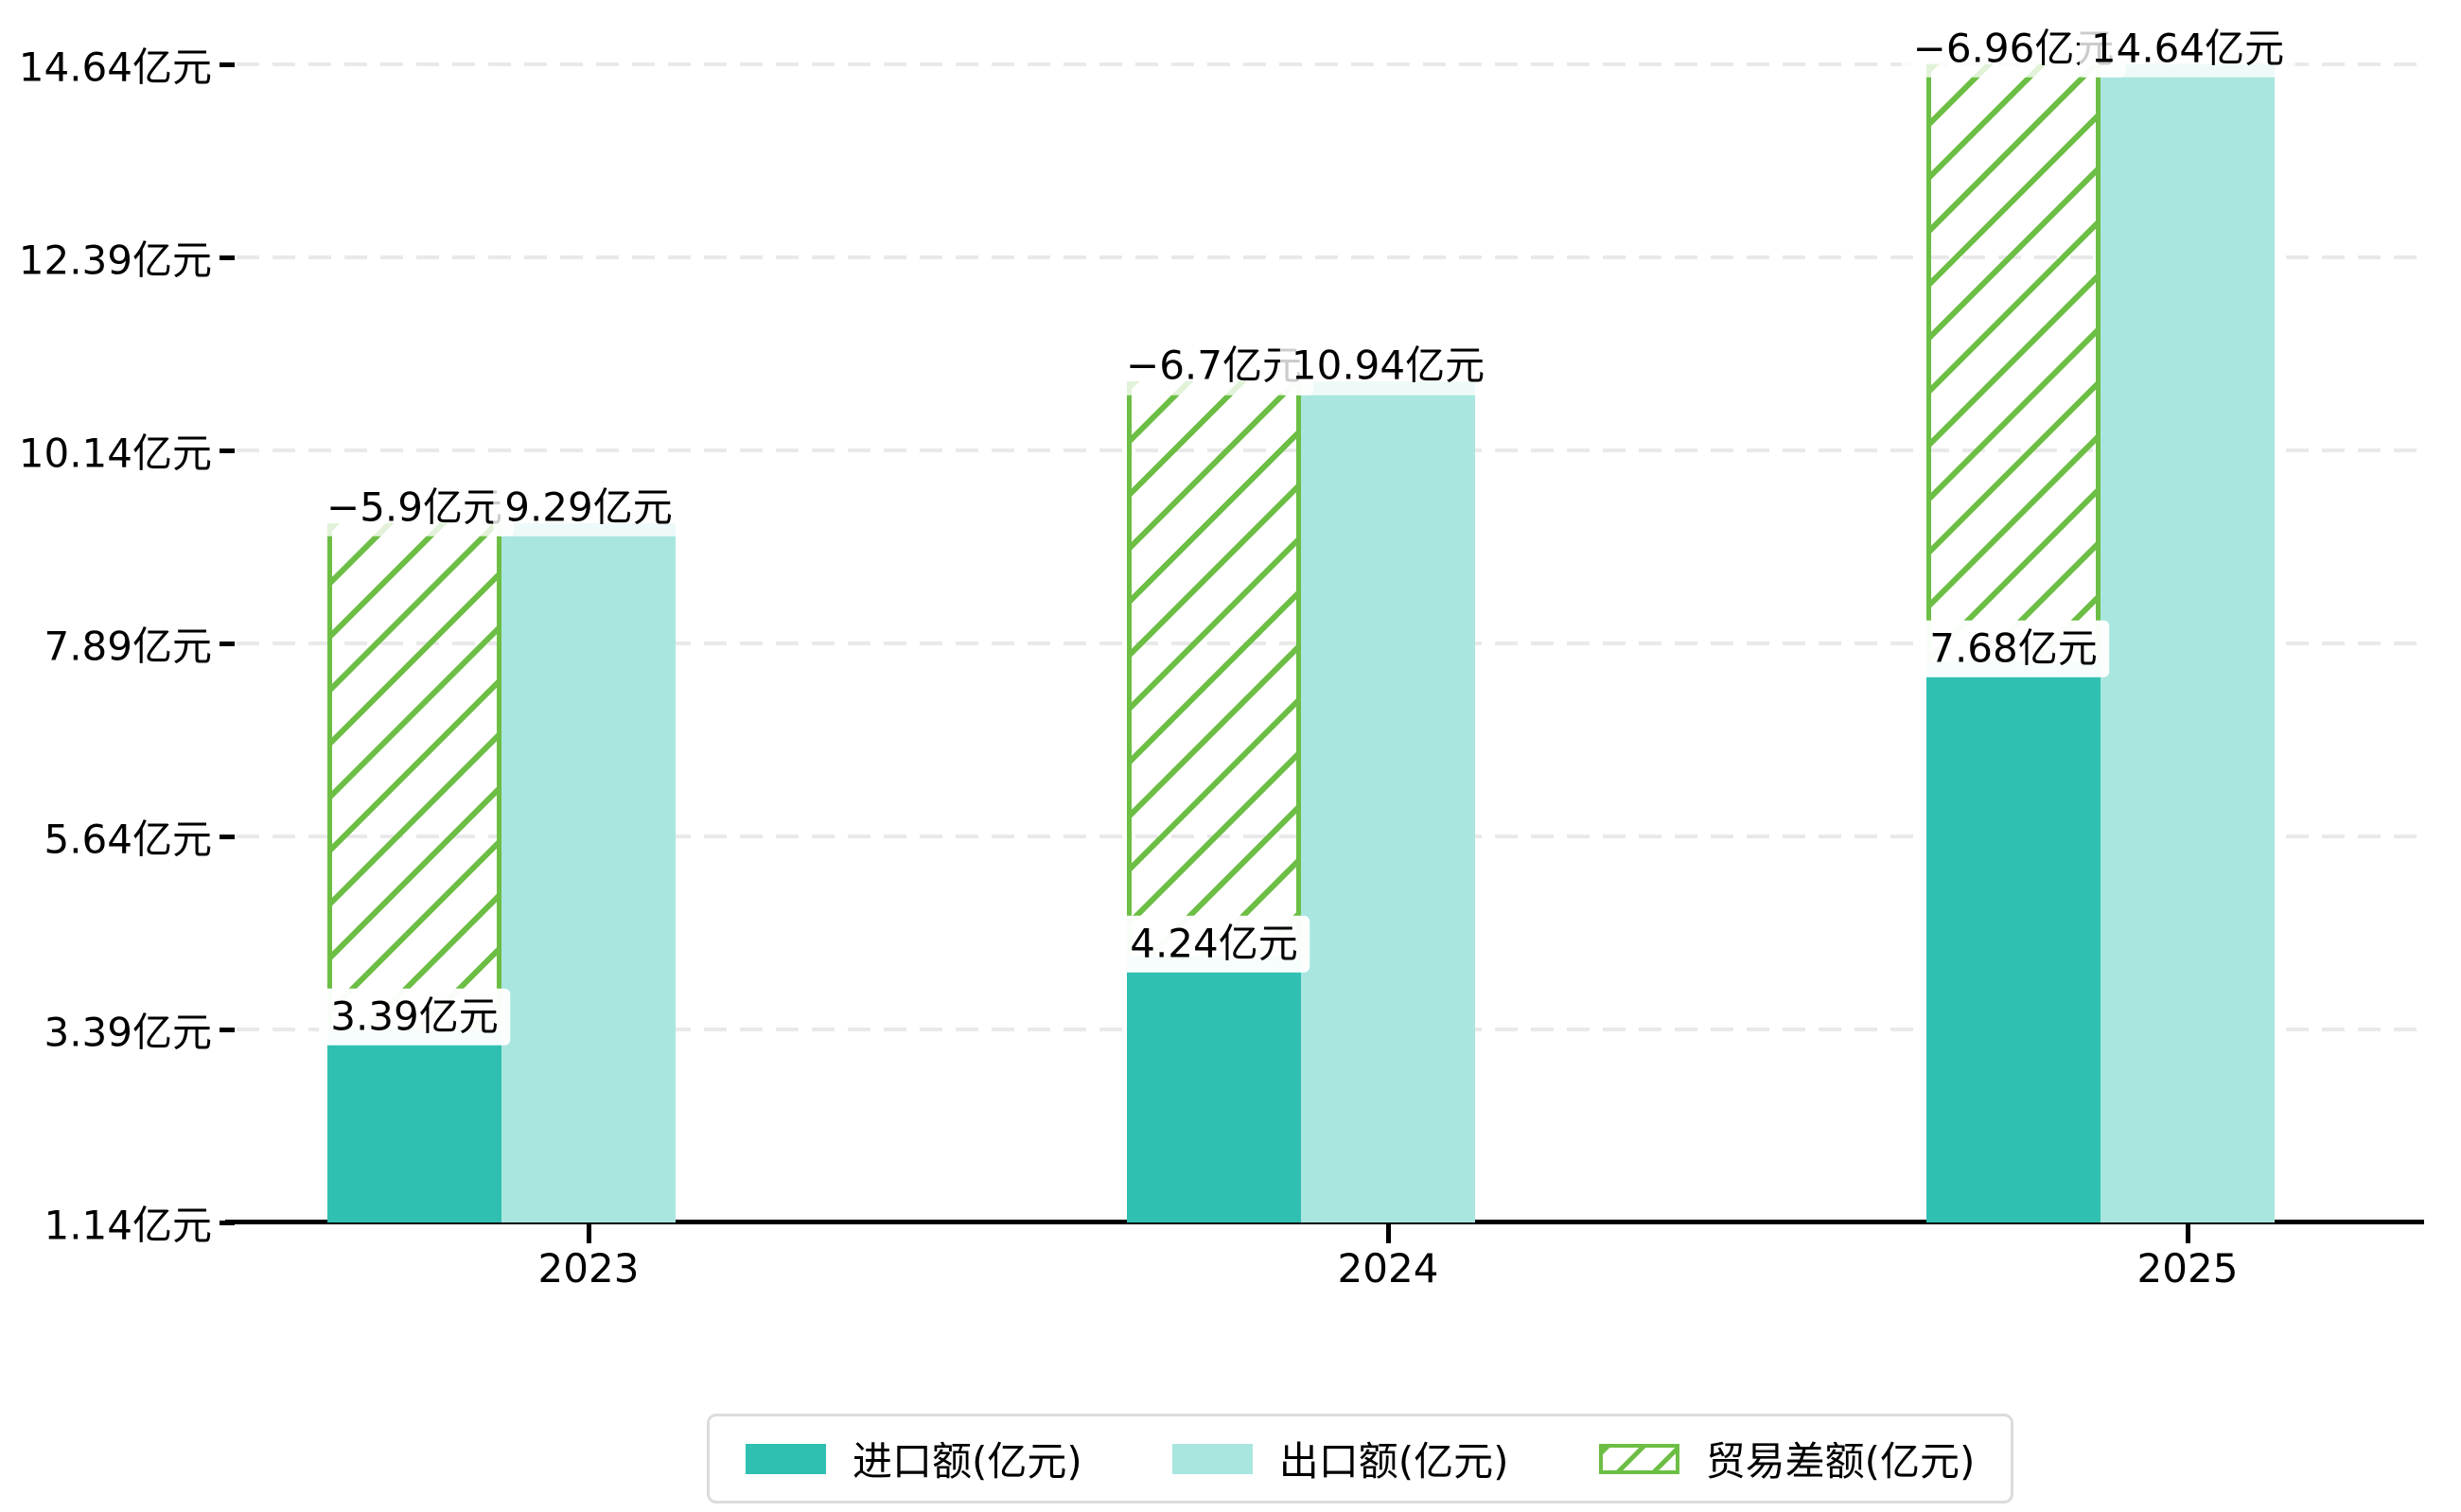 The width and height of the screenshot is (2461, 1512). I want to click on y-axis-label: 12.39亿元, so click(115, 261).